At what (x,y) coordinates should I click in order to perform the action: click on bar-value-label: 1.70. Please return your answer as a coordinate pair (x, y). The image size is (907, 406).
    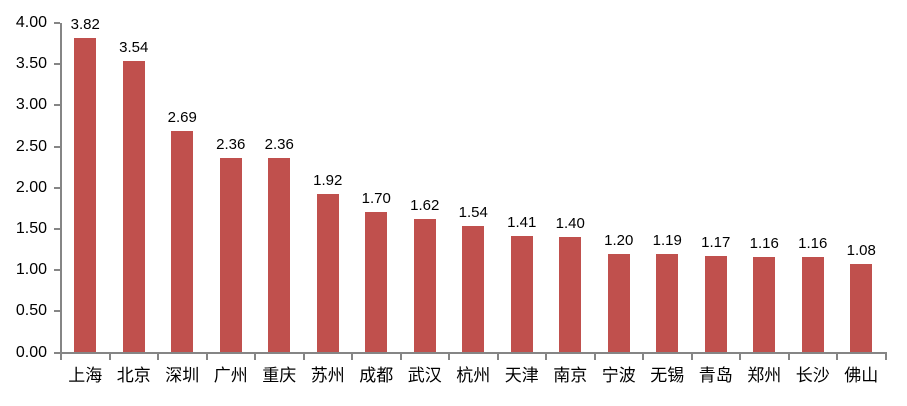
    Looking at the image, I should click on (376, 199).